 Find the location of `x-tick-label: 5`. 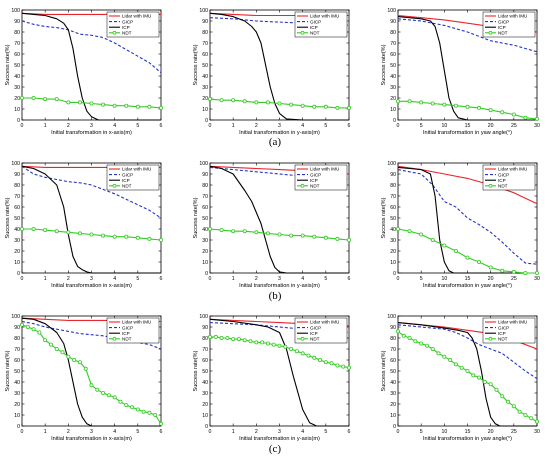

x-tick-label: 5 is located at coordinates (325, 432).